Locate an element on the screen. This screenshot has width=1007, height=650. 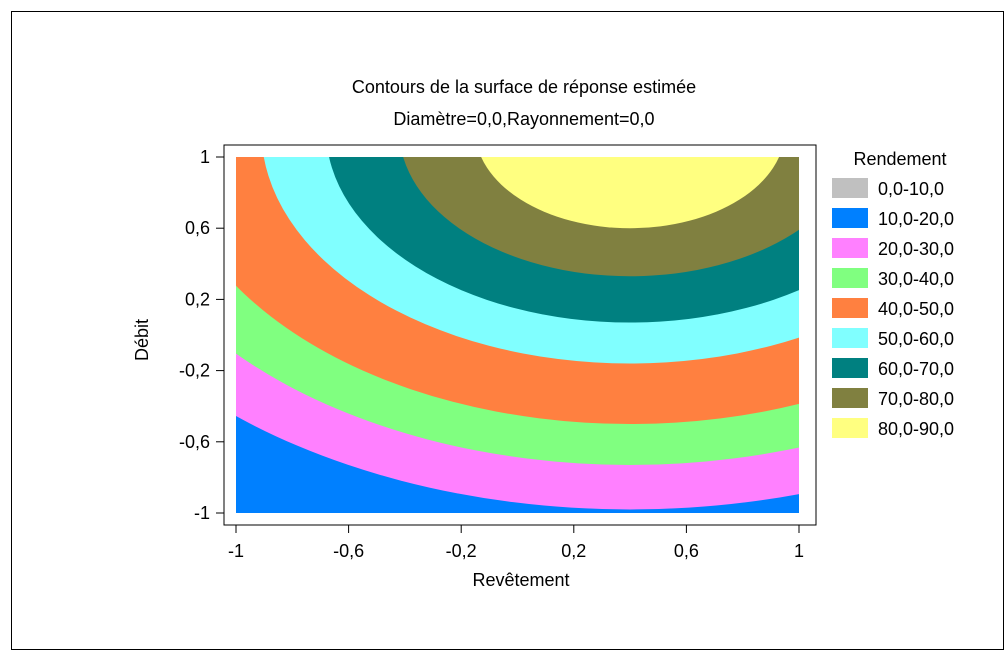
y-tick-label: 0,6 is located at coordinates (197, 228).